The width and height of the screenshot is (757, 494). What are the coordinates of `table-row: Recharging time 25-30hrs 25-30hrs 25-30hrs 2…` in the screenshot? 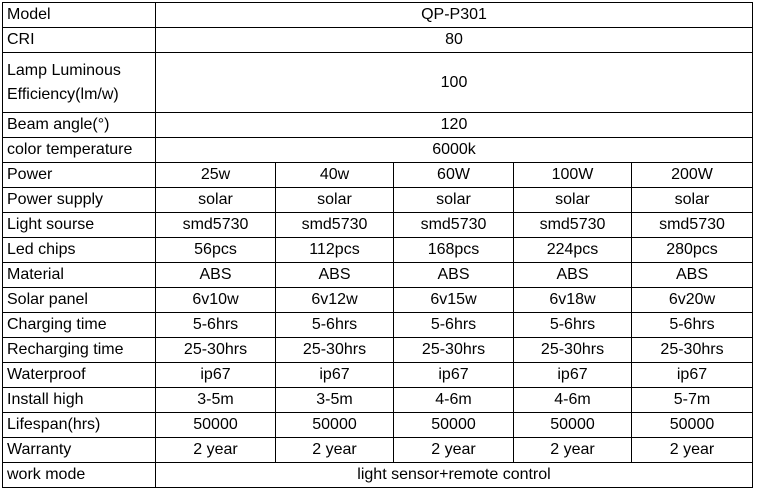 It's located at (377, 350).